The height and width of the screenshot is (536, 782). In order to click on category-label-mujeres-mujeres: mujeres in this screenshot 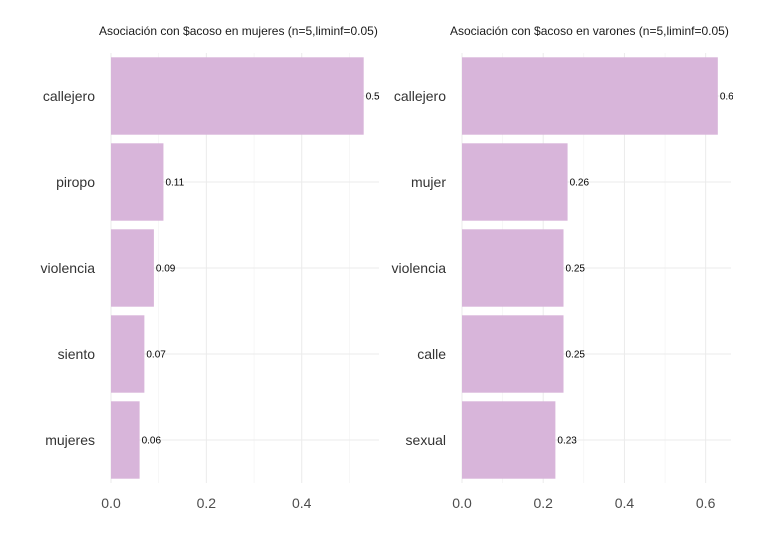, I will do `click(70, 440)`.